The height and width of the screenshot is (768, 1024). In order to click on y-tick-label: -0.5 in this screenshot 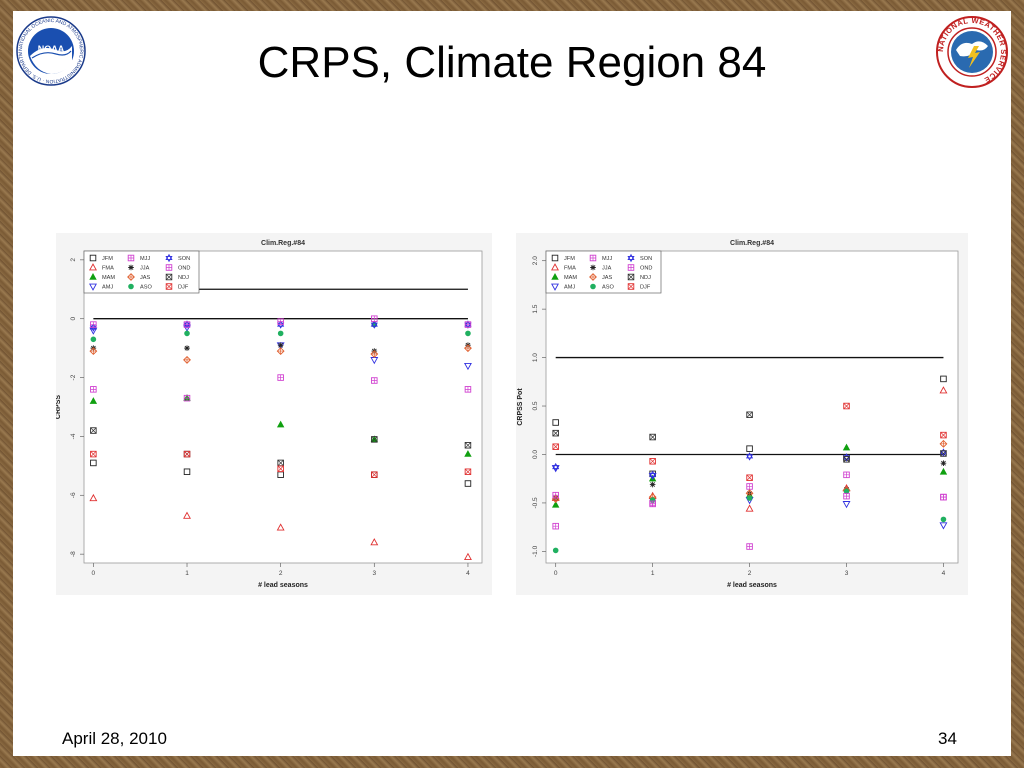, I will do `click(535, 503)`.